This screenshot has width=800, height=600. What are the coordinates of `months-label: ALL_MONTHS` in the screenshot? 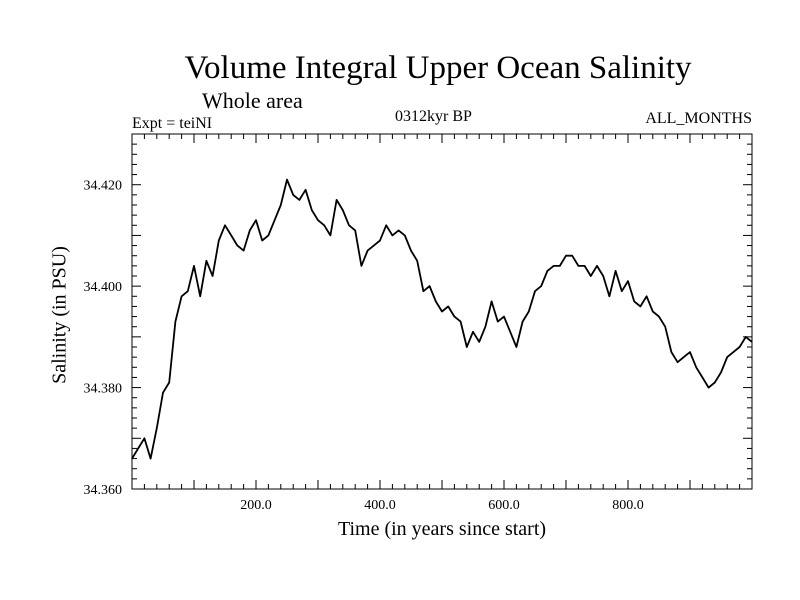 It's located at (698, 118).